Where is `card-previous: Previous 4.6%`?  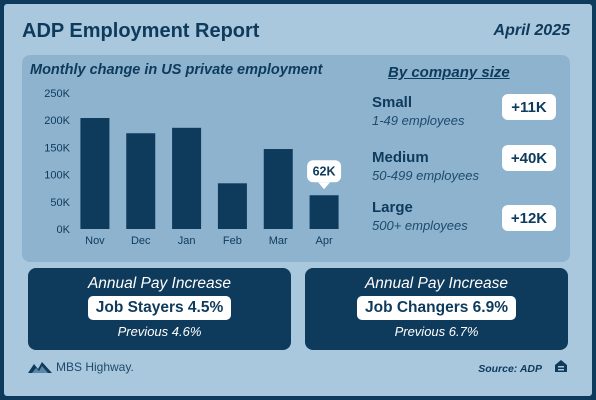
card-previous: Previous 4.6% is located at coordinates (159, 331).